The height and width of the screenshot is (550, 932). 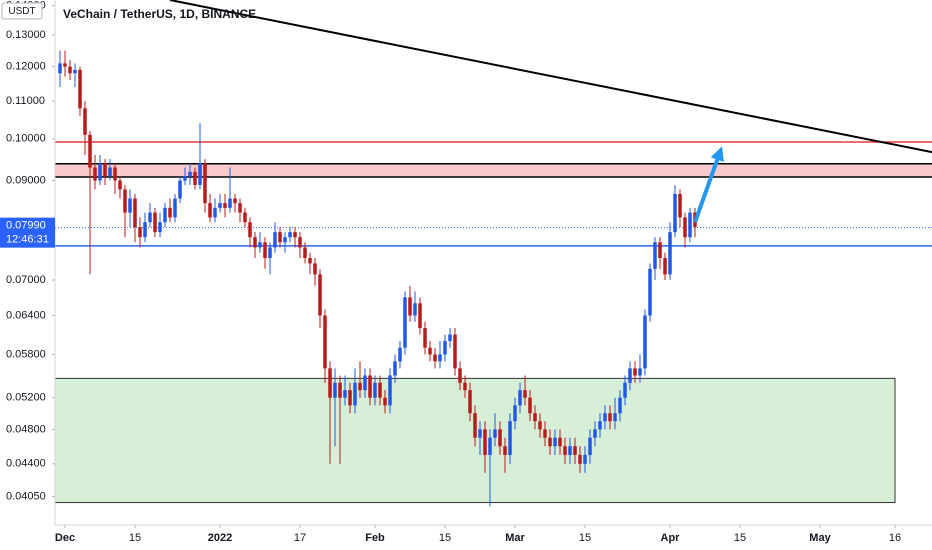 What do you see at coordinates (895, 538) in the screenshot?
I see `x-tick-label: 16` at bounding box center [895, 538].